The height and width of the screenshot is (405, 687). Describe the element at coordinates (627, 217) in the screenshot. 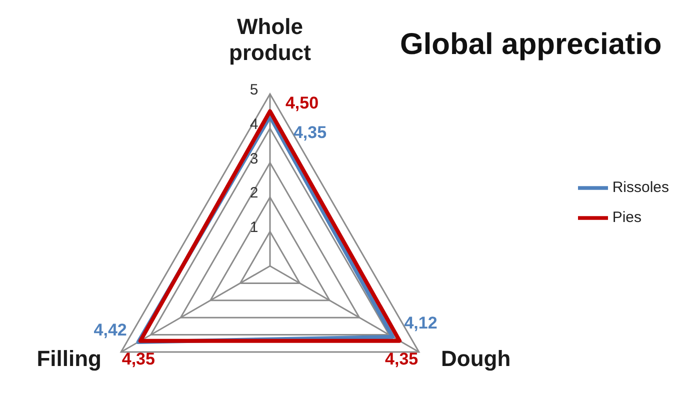

I see `legend-label: Pies` at that location.